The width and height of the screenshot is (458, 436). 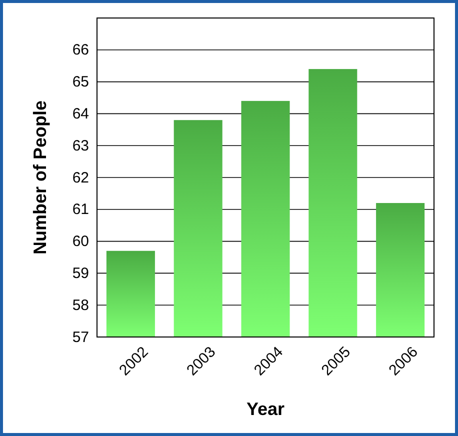 What do you see at coordinates (80, 209) in the screenshot?
I see `y-tick-label: 61` at bounding box center [80, 209].